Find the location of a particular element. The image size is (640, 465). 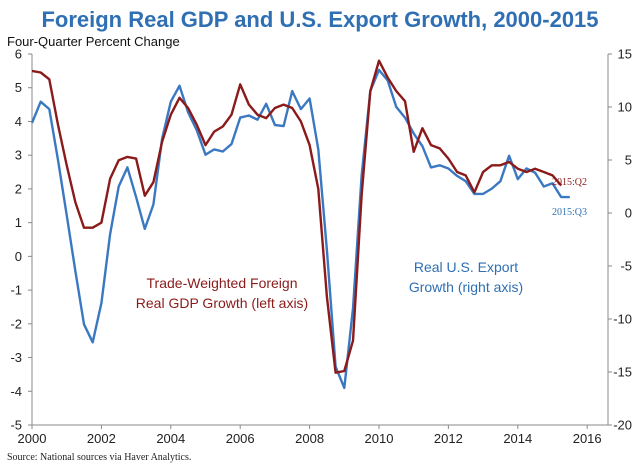

left-tick-label: 3 is located at coordinates (18, 155).